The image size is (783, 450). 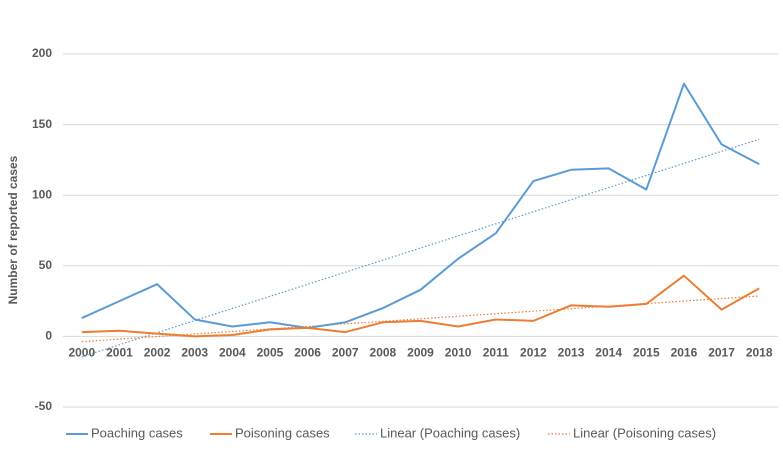 What do you see at coordinates (721, 353) in the screenshot?
I see `x-tick-label: 2017` at bounding box center [721, 353].